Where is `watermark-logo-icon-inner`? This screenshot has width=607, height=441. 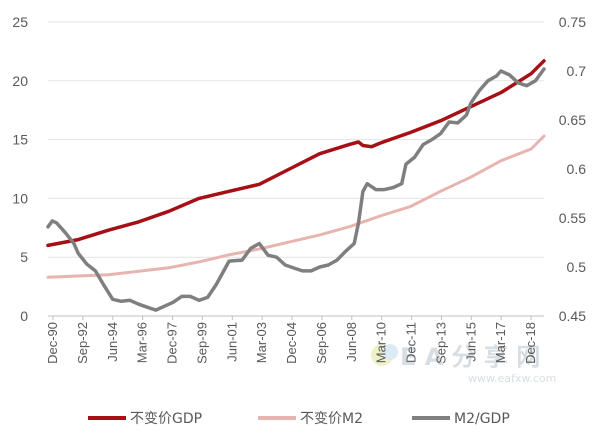
watermark-logo-icon-inner is located at coordinates (390, 352).